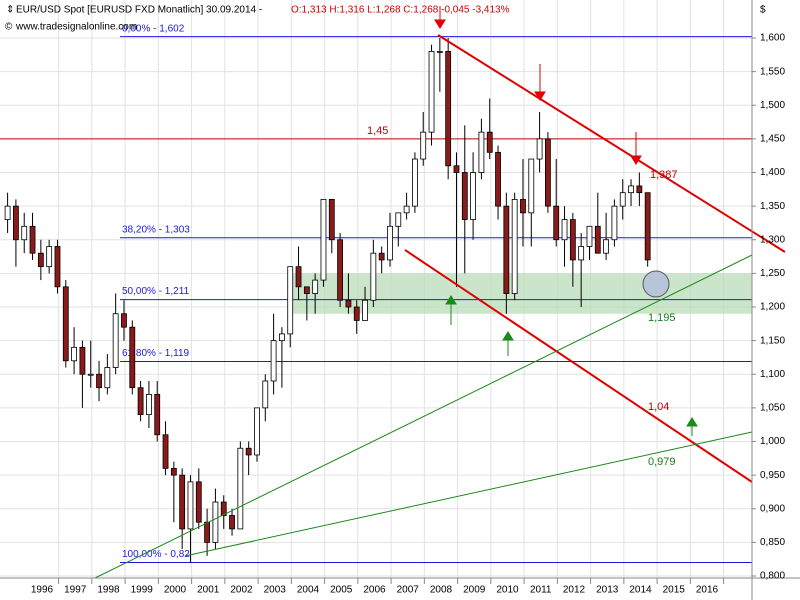  Describe the element at coordinates (772, 239) in the screenshot. I see `y-tick-label: 1,300` at that location.